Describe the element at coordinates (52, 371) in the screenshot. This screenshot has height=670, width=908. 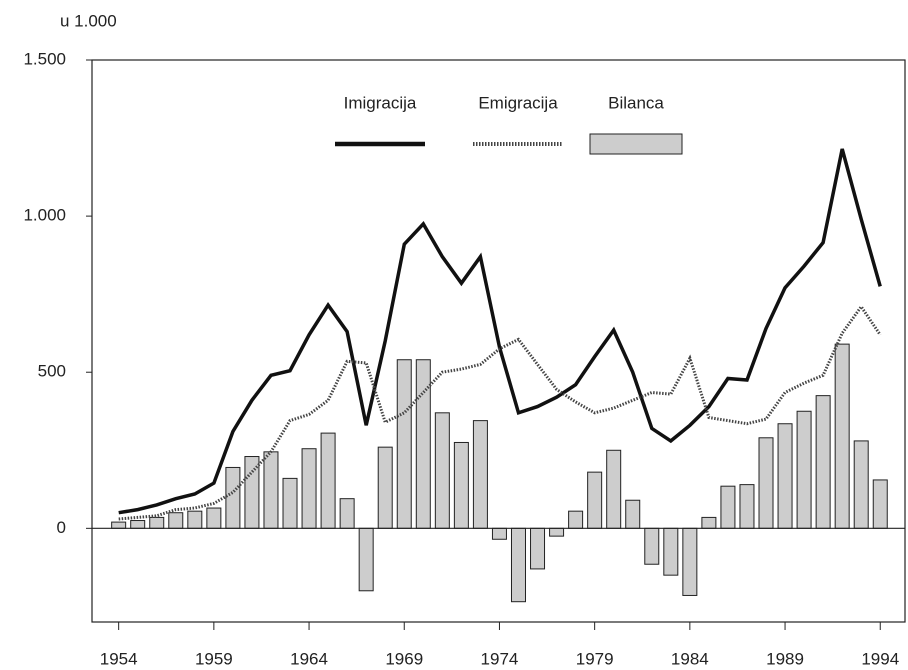
I see `y-tick-label: 500` at that location.